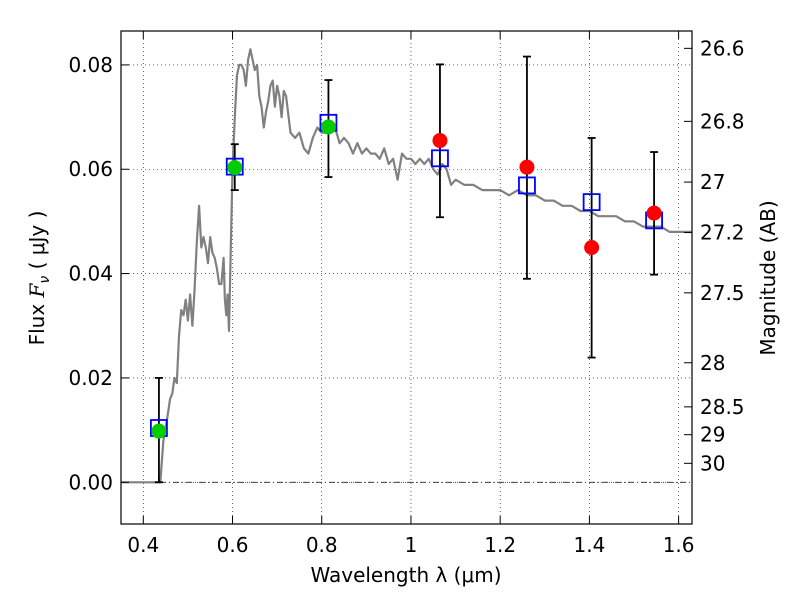  What do you see at coordinates (90, 482) in the screenshot?
I see `y-tick-label: 0.00` at bounding box center [90, 482].